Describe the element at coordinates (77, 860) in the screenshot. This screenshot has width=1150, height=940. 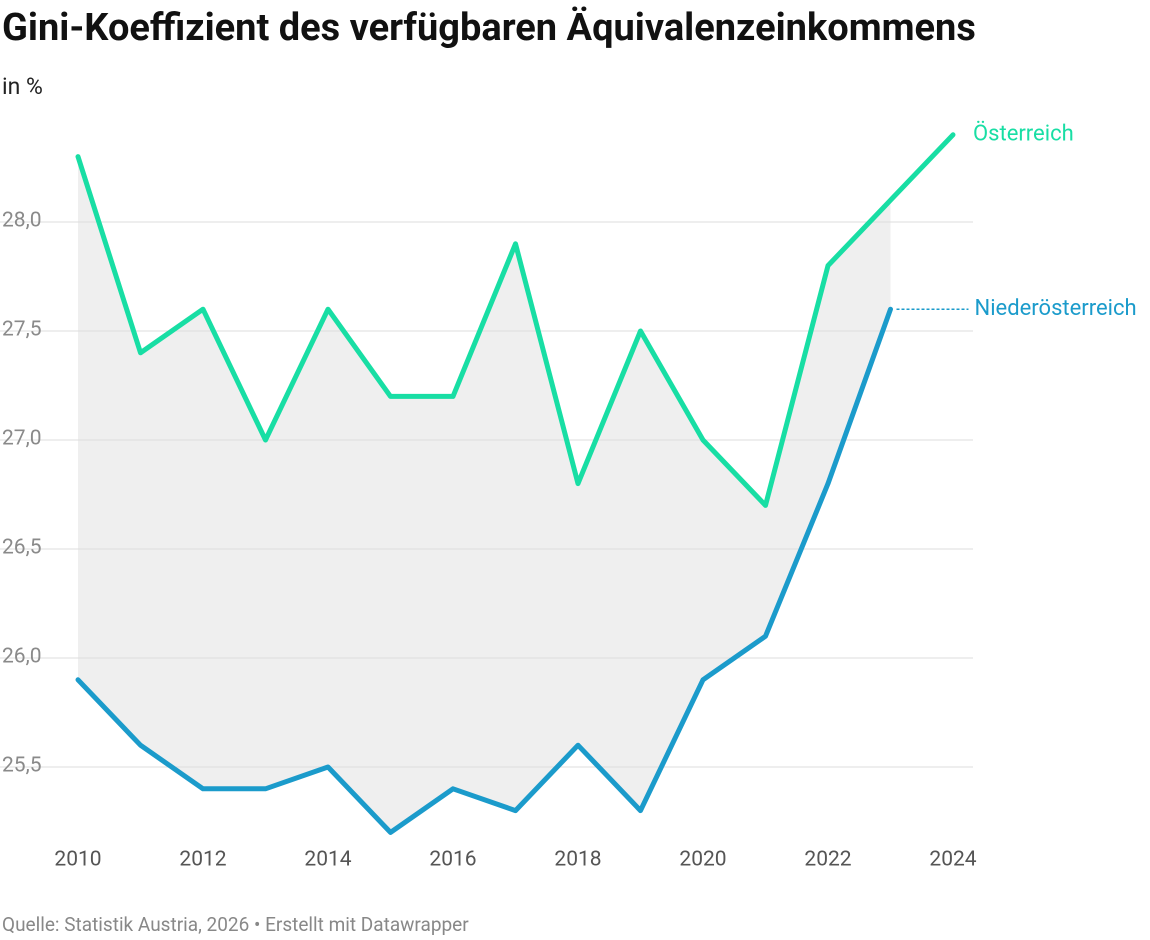
I see `x-tick-label: 2010` at that location.